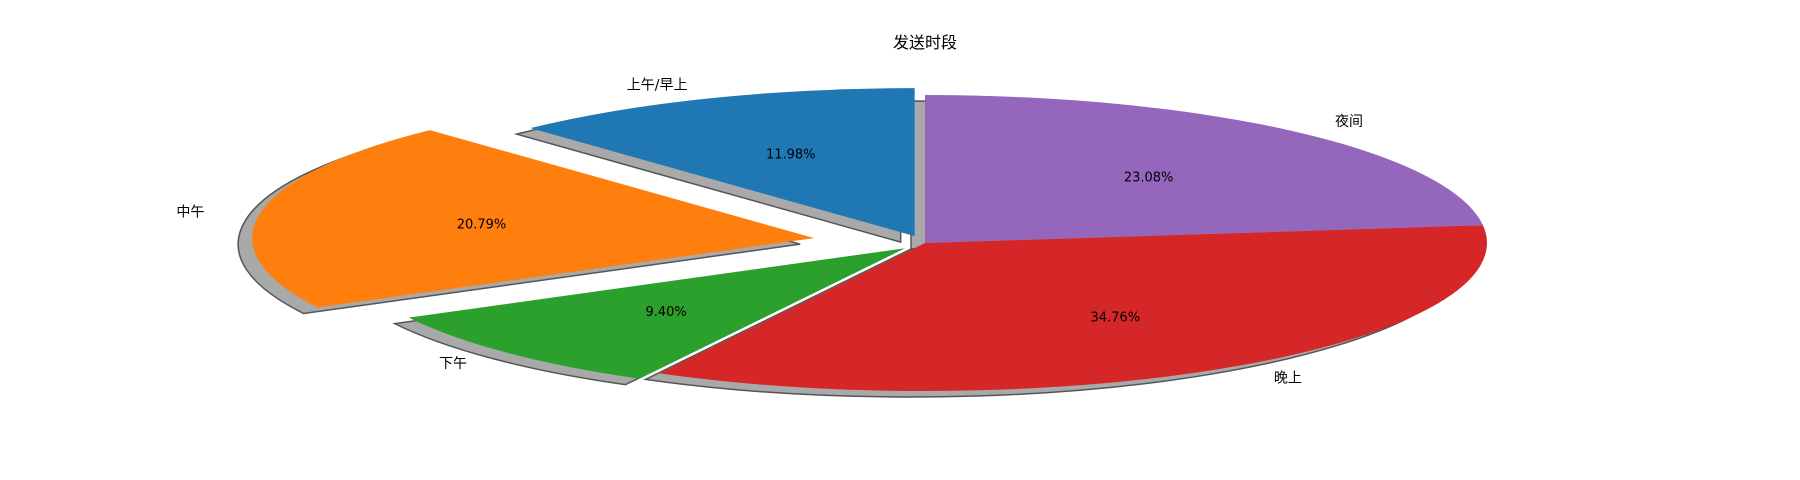 This screenshot has width=1800, height=480. What do you see at coordinates (453, 364) in the screenshot?
I see `pie-category-label-3: 下午` at bounding box center [453, 364].